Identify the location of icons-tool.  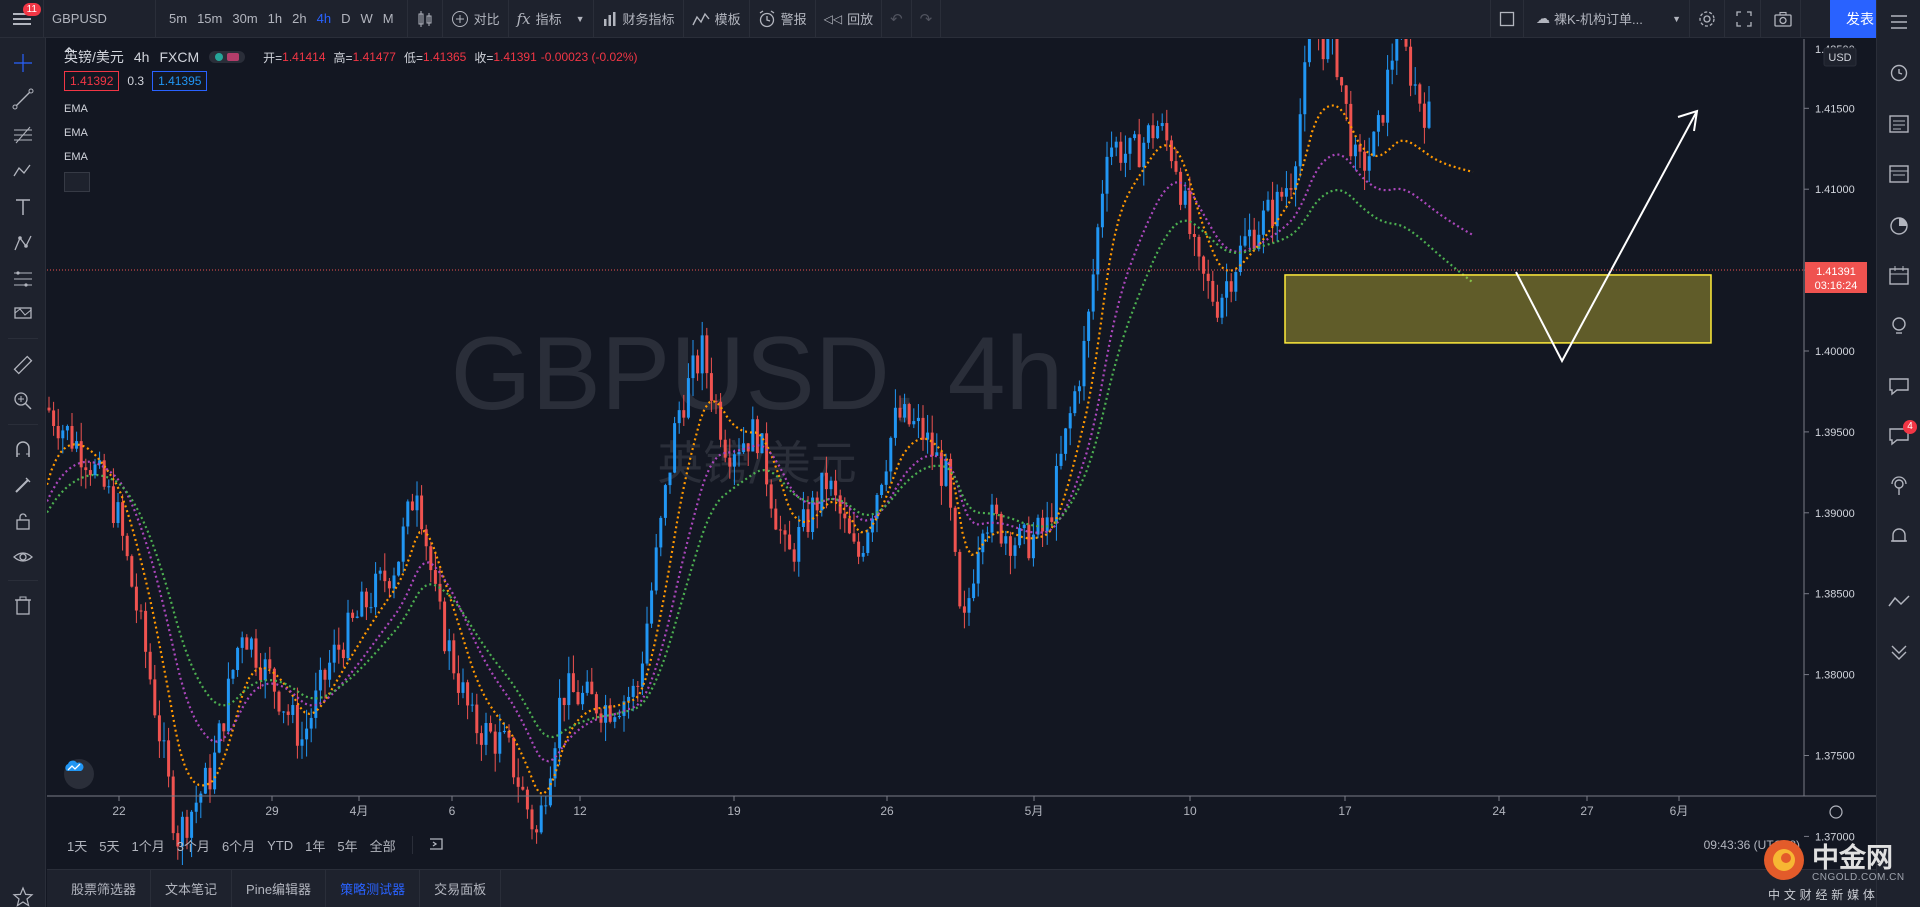
(23, 313).